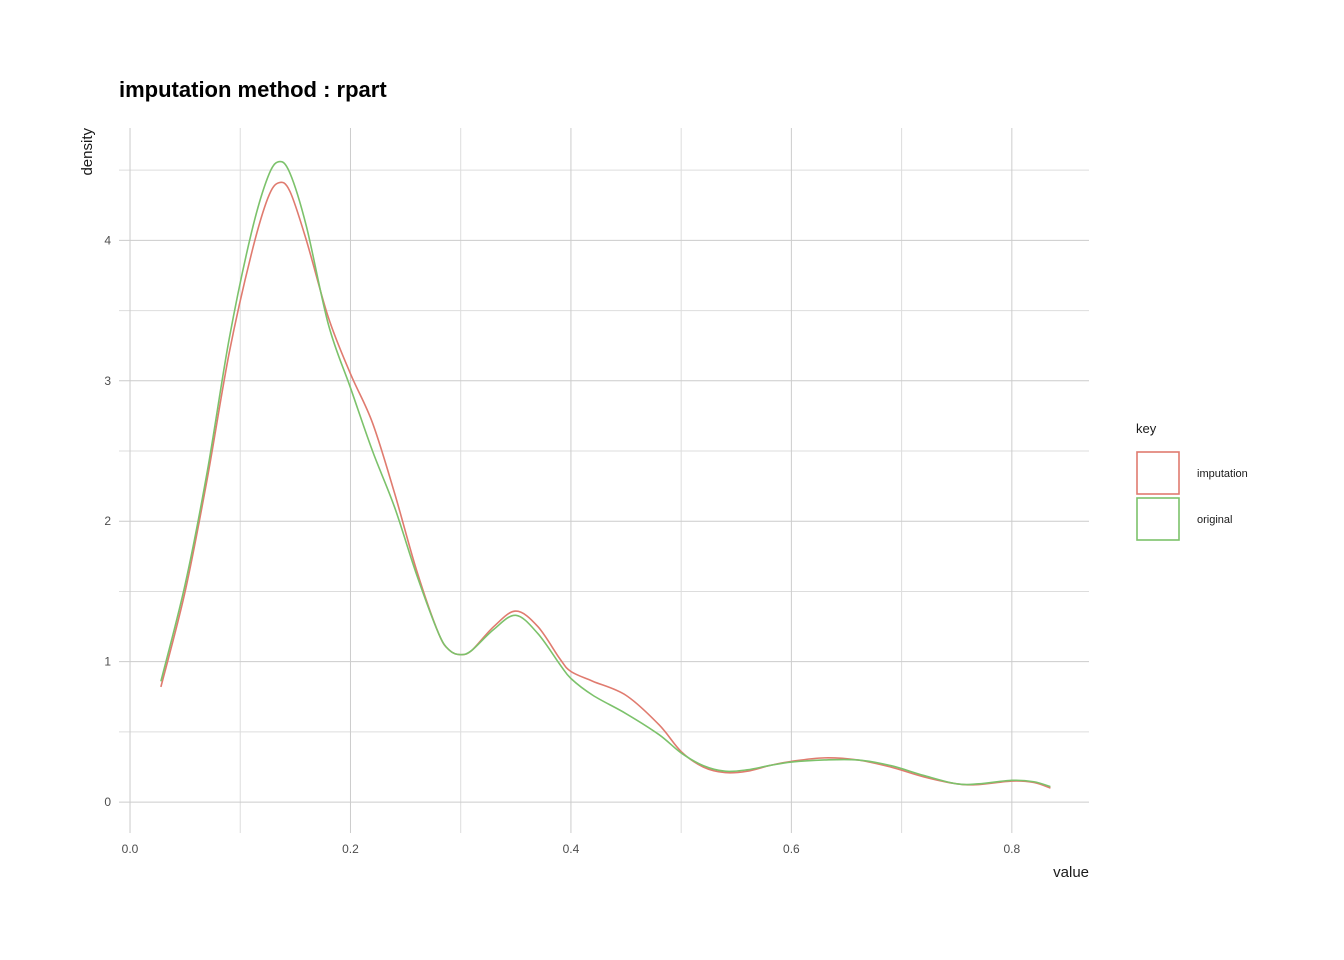 Image resolution: width=1344 pixels, height=960 pixels. Describe the element at coordinates (1158, 519) in the screenshot. I see `legend-key-original` at that location.